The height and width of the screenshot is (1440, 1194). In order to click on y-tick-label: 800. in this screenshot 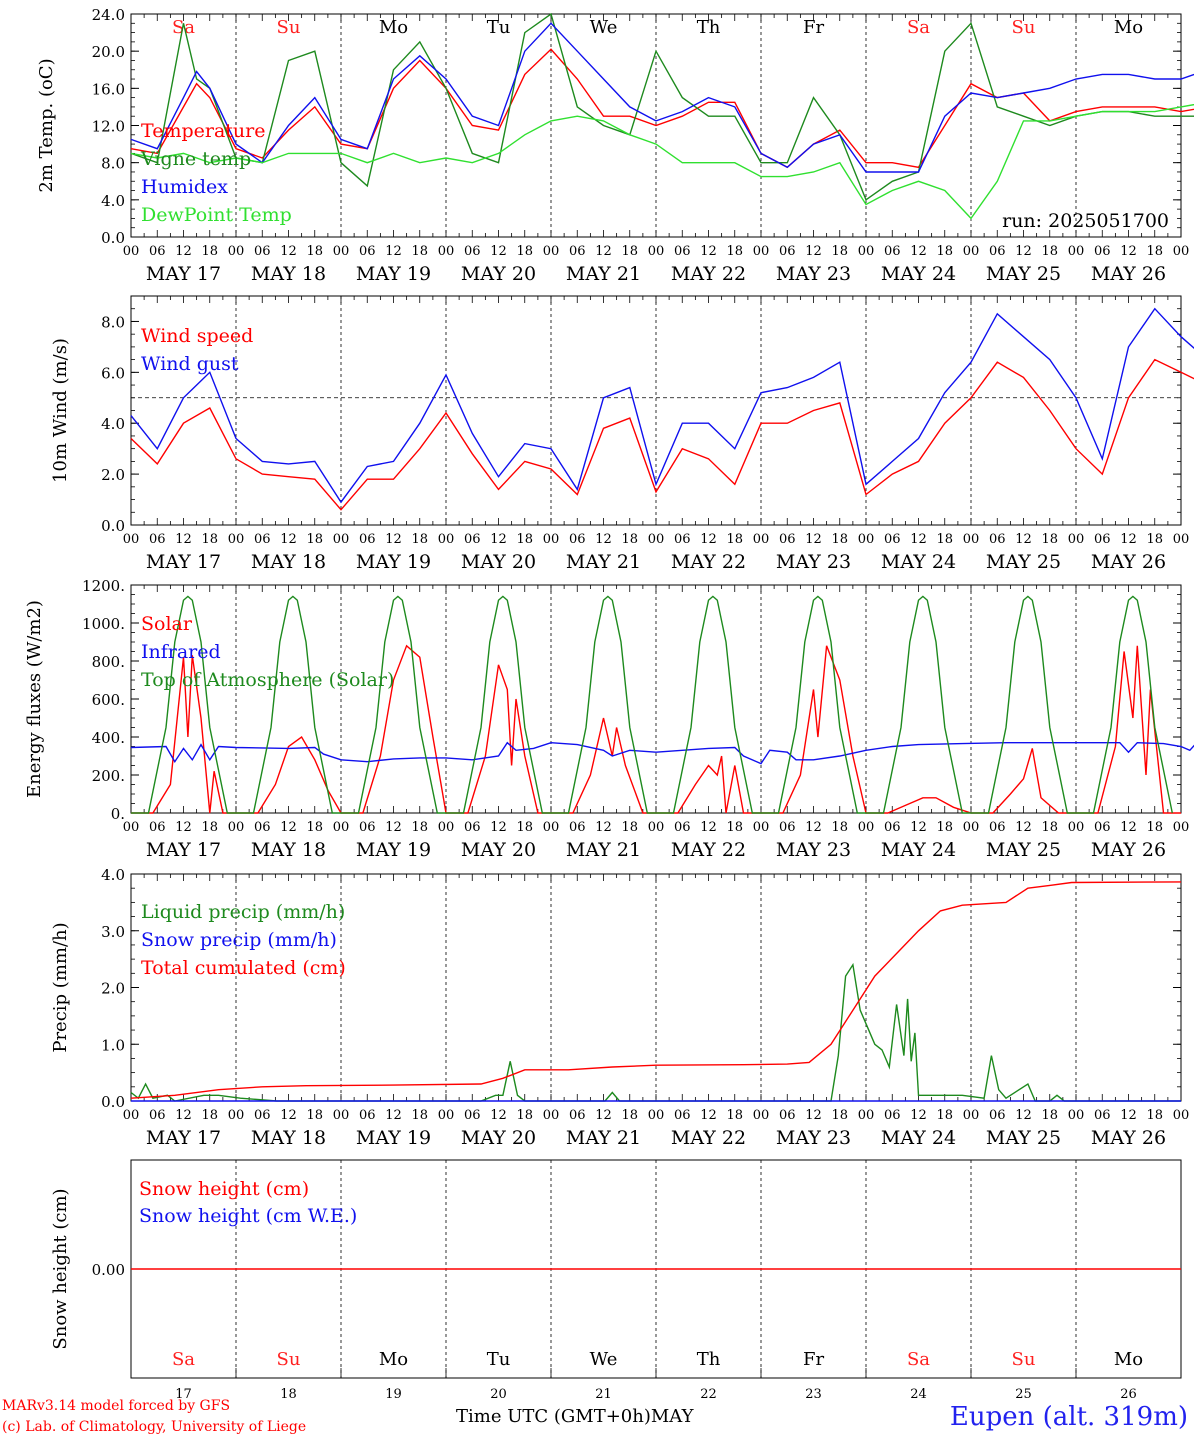, I will do `click(108, 662)`.